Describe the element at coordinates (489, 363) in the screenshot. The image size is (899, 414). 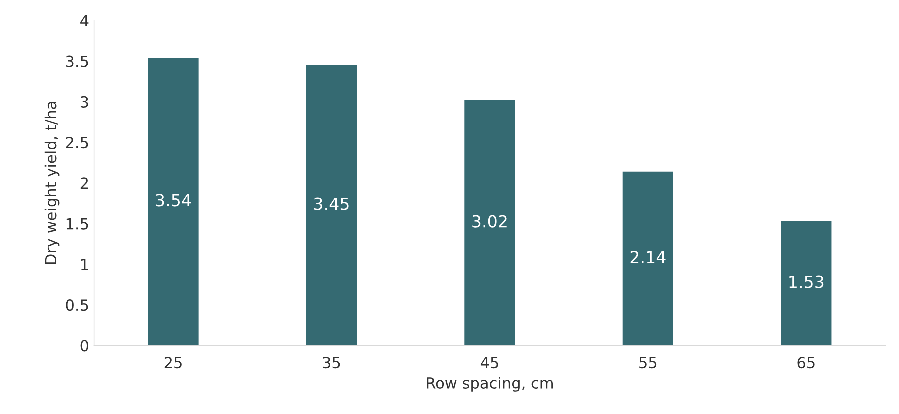
I see `x-tick-label: 45` at that location.